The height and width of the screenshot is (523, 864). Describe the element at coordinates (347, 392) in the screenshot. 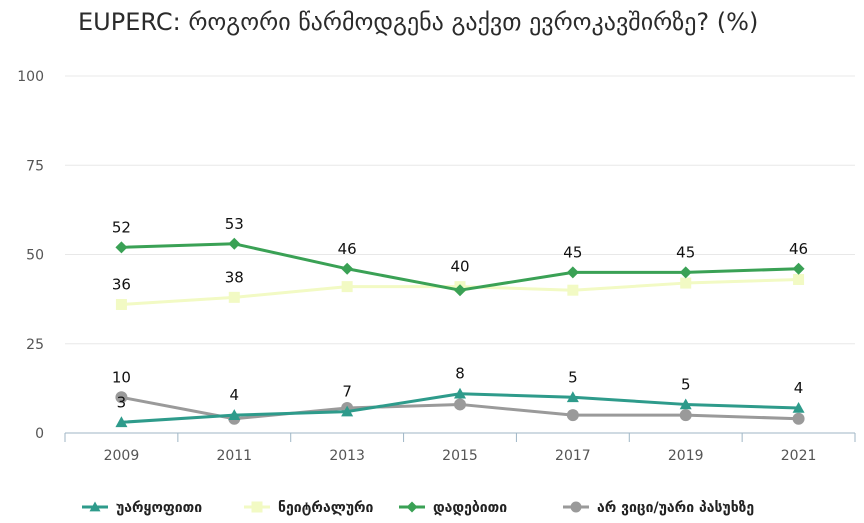

I see `data-label: 7` at that location.